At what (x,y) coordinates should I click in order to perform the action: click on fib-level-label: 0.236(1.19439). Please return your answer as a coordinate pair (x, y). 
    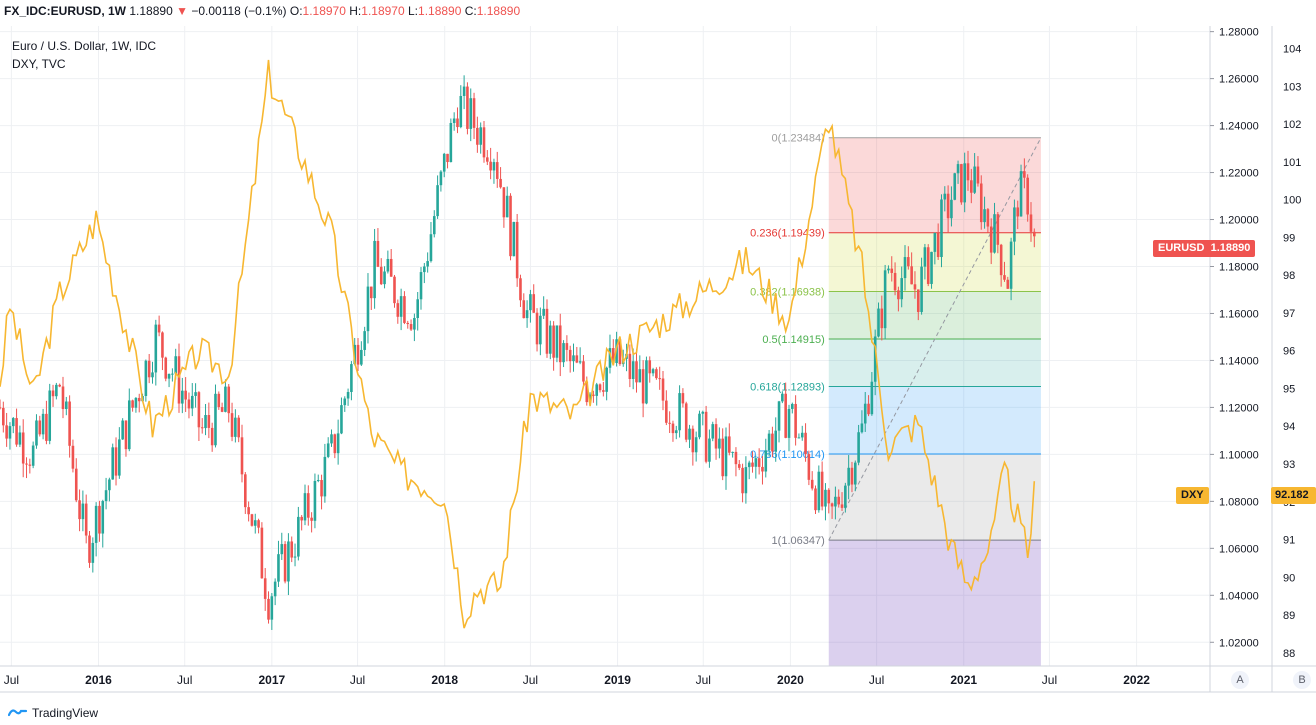
    Looking at the image, I should click on (787, 234).